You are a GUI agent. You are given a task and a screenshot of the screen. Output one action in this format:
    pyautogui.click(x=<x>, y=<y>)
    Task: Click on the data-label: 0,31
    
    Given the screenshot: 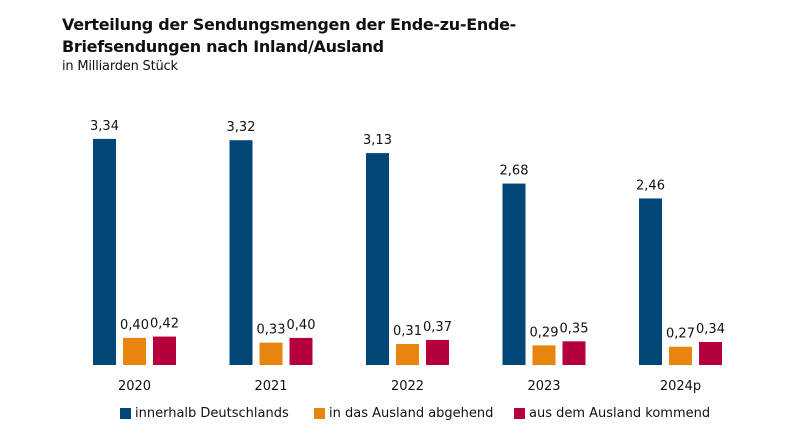 What is the action you would take?
    pyautogui.click(x=407, y=331)
    